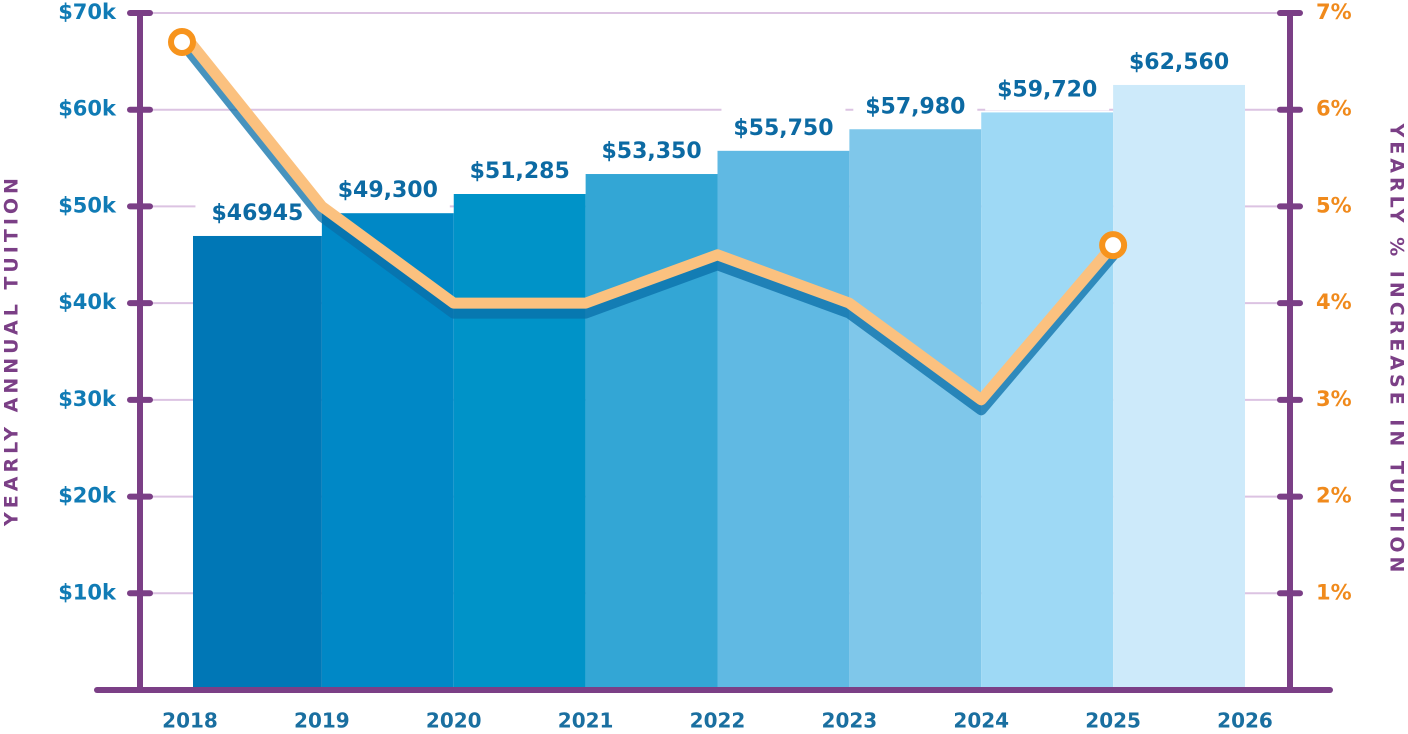  Describe the element at coordinates (586, 721) in the screenshot. I see `x-tick-label: 2021` at that location.